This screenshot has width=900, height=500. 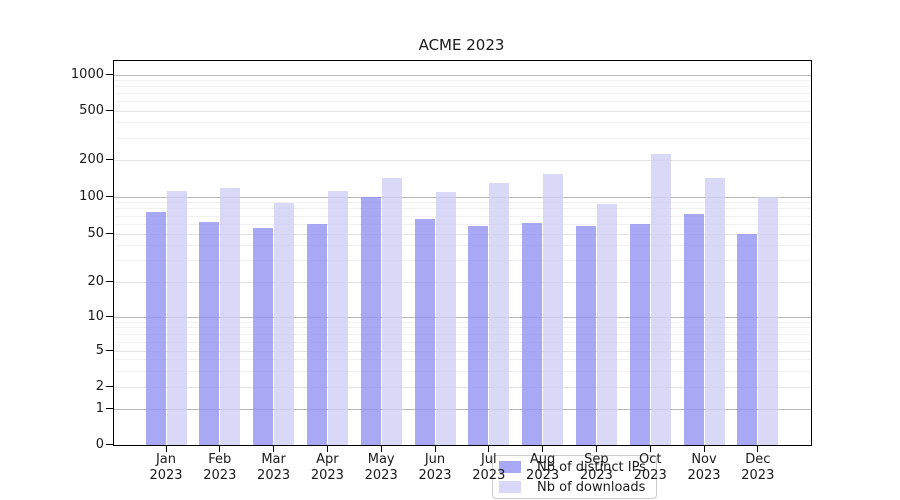 What do you see at coordinates (99, 444) in the screenshot?
I see `y-tick-label-0: 0` at bounding box center [99, 444].